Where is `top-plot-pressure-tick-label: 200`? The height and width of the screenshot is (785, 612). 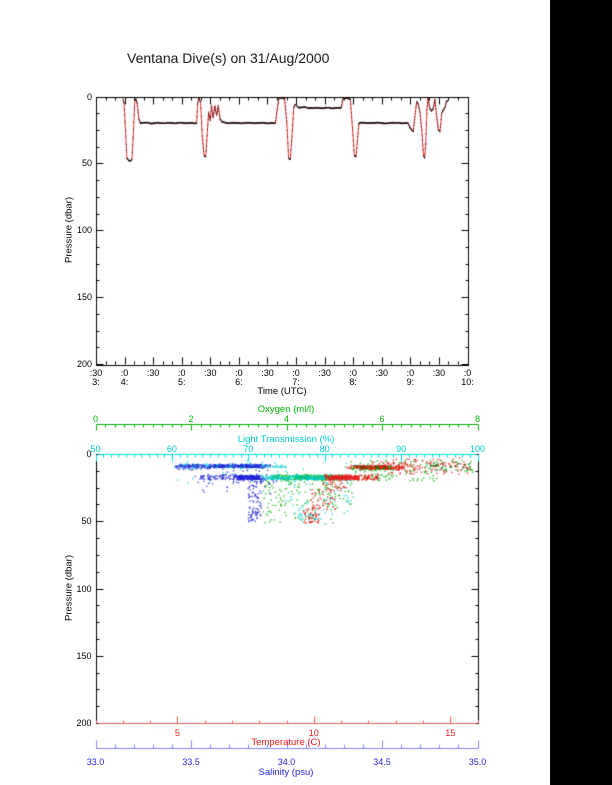
top-plot-pressure-tick-label: 200 is located at coordinates (84, 364).